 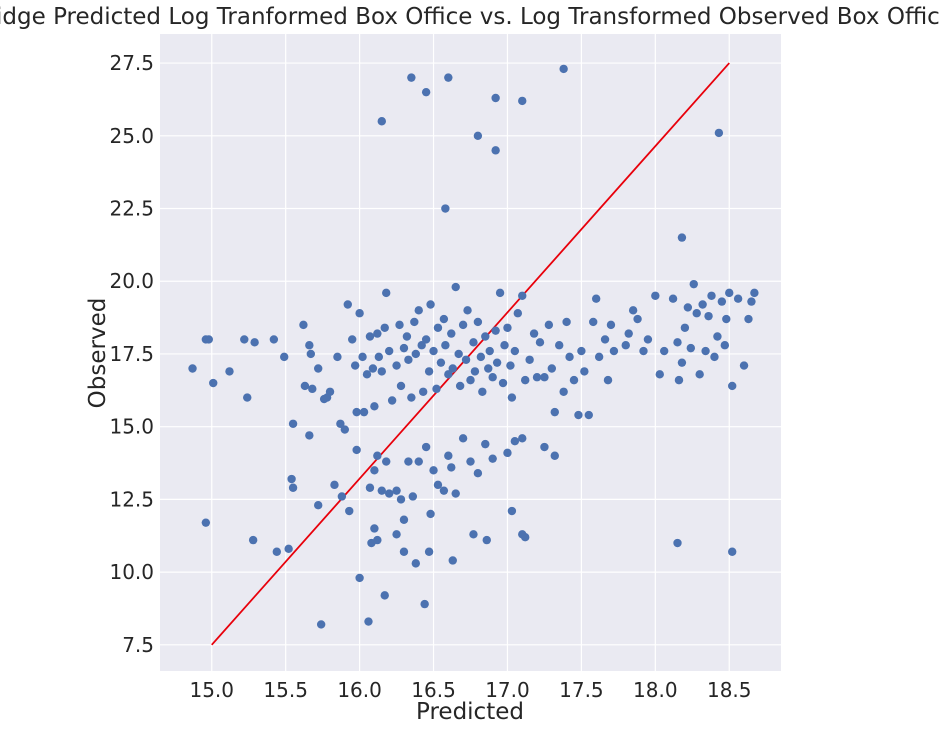 I want to click on y-tick-label: 27.5, so click(x=131, y=63).